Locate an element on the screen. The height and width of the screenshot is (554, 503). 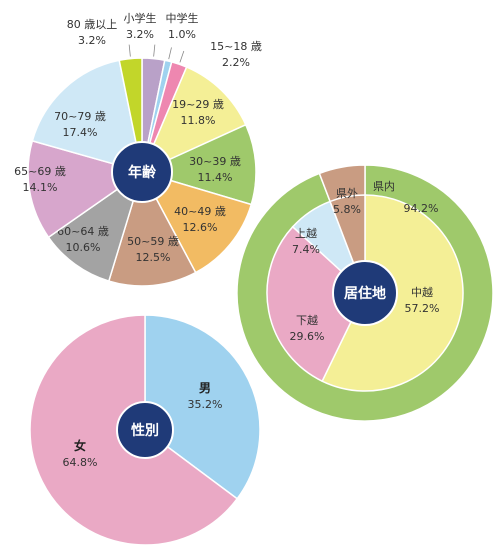
residence-inner-label: 県外 is located at coordinates (347, 193).